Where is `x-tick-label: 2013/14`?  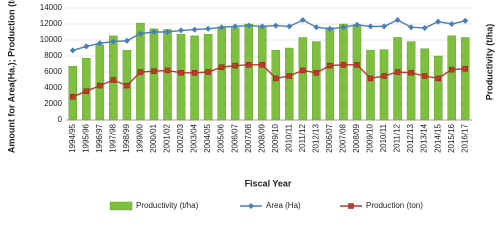 x-tick-label: 2013/14 is located at coordinates (424, 137).